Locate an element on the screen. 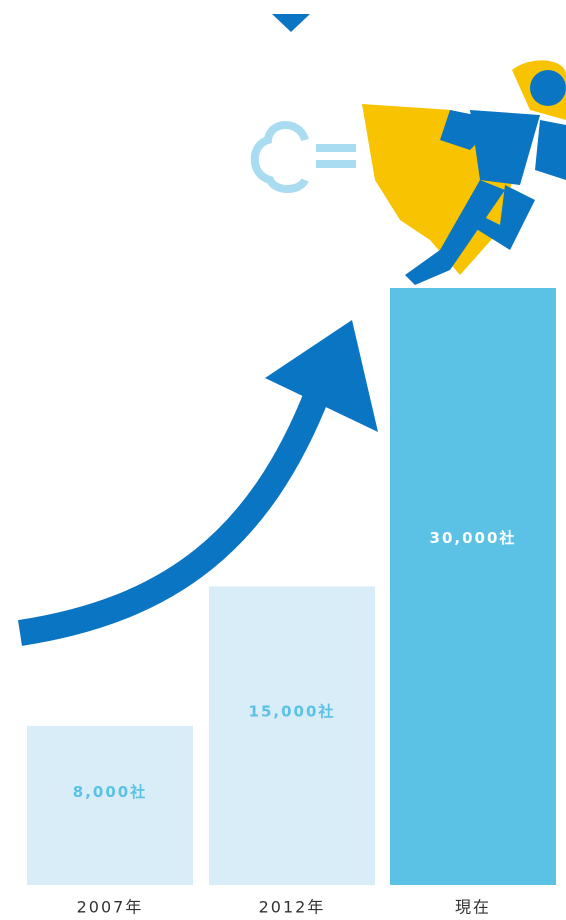 The width and height of the screenshot is (566, 920). value-label: 30,000社 is located at coordinates (473, 538).